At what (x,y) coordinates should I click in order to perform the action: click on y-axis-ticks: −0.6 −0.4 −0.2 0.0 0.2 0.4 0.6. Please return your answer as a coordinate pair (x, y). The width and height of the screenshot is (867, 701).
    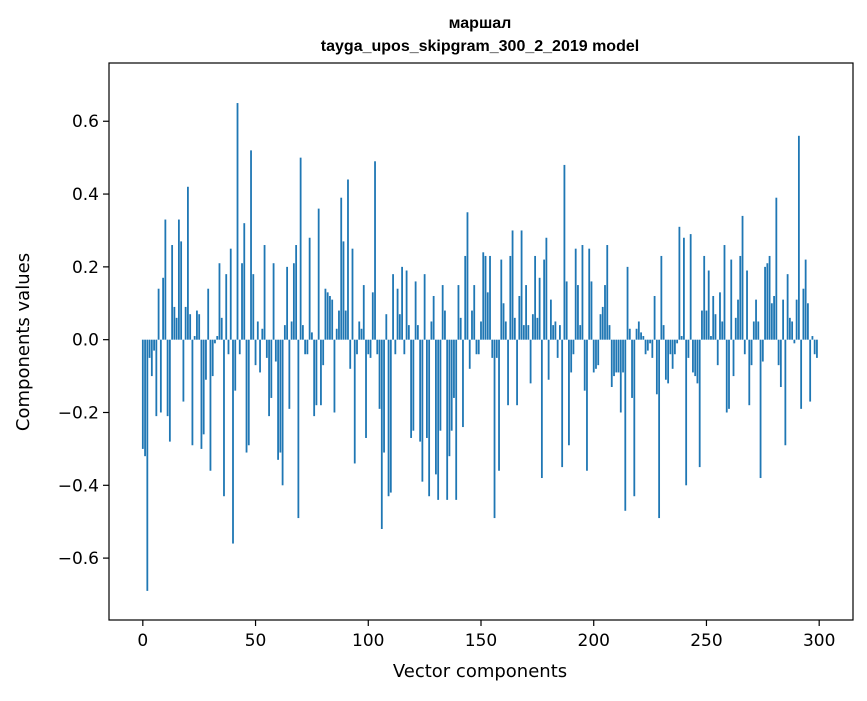
    Looking at the image, I should click on (83, 340).